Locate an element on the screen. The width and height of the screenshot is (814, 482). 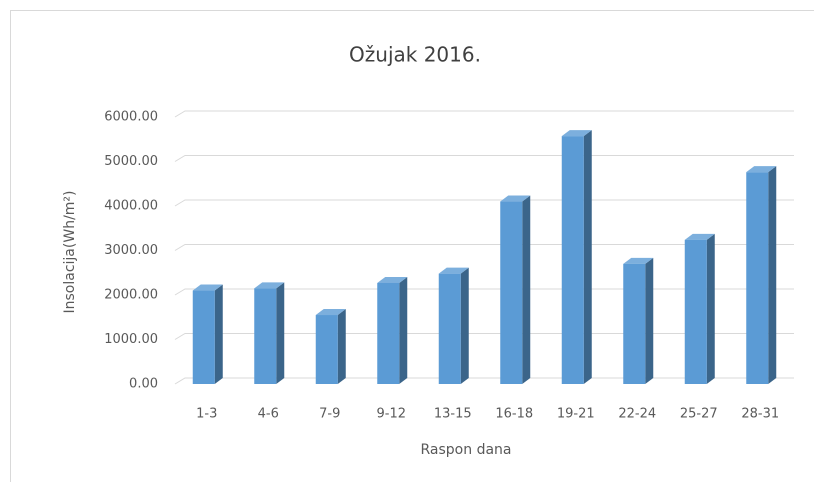
y-tick-label: 5000.00 is located at coordinates (131, 161).